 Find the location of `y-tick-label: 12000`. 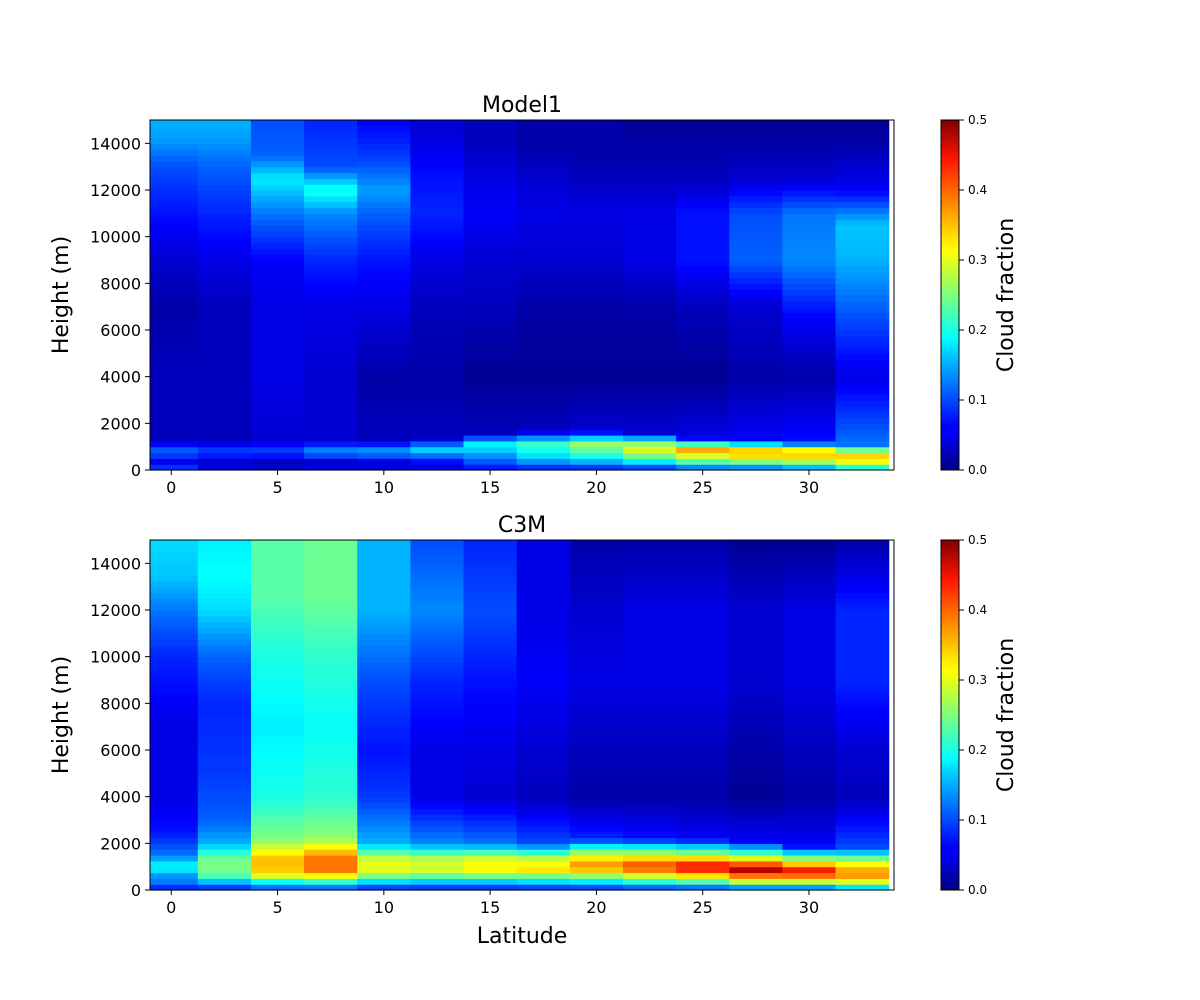

y-tick-label: 12000 is located at coordinates (115, 610).